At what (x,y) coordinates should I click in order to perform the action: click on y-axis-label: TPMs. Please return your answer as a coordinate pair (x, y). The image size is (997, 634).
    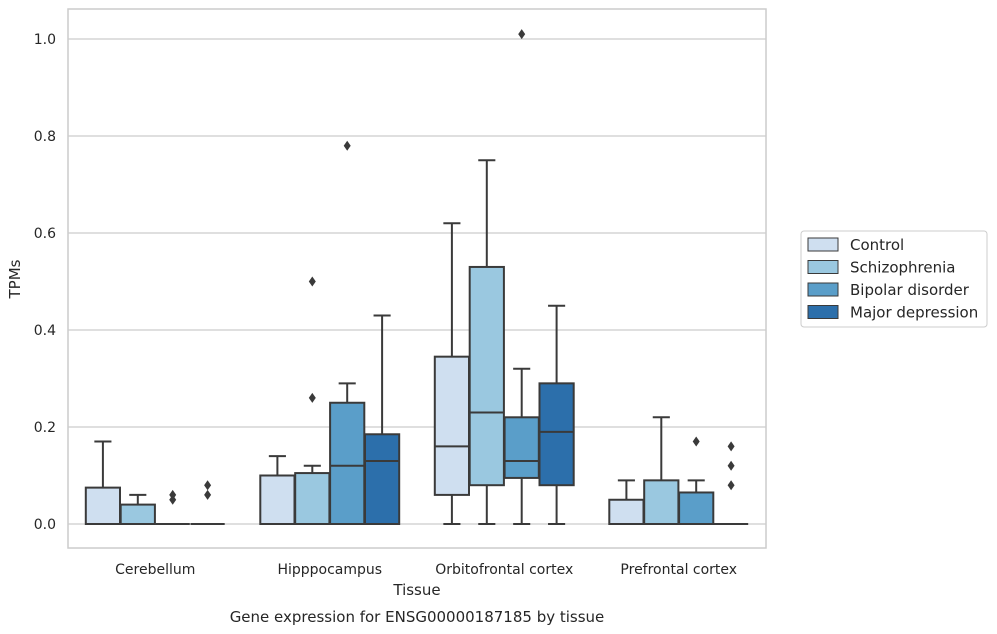
    Looking at the image, I should click on (15, 279).